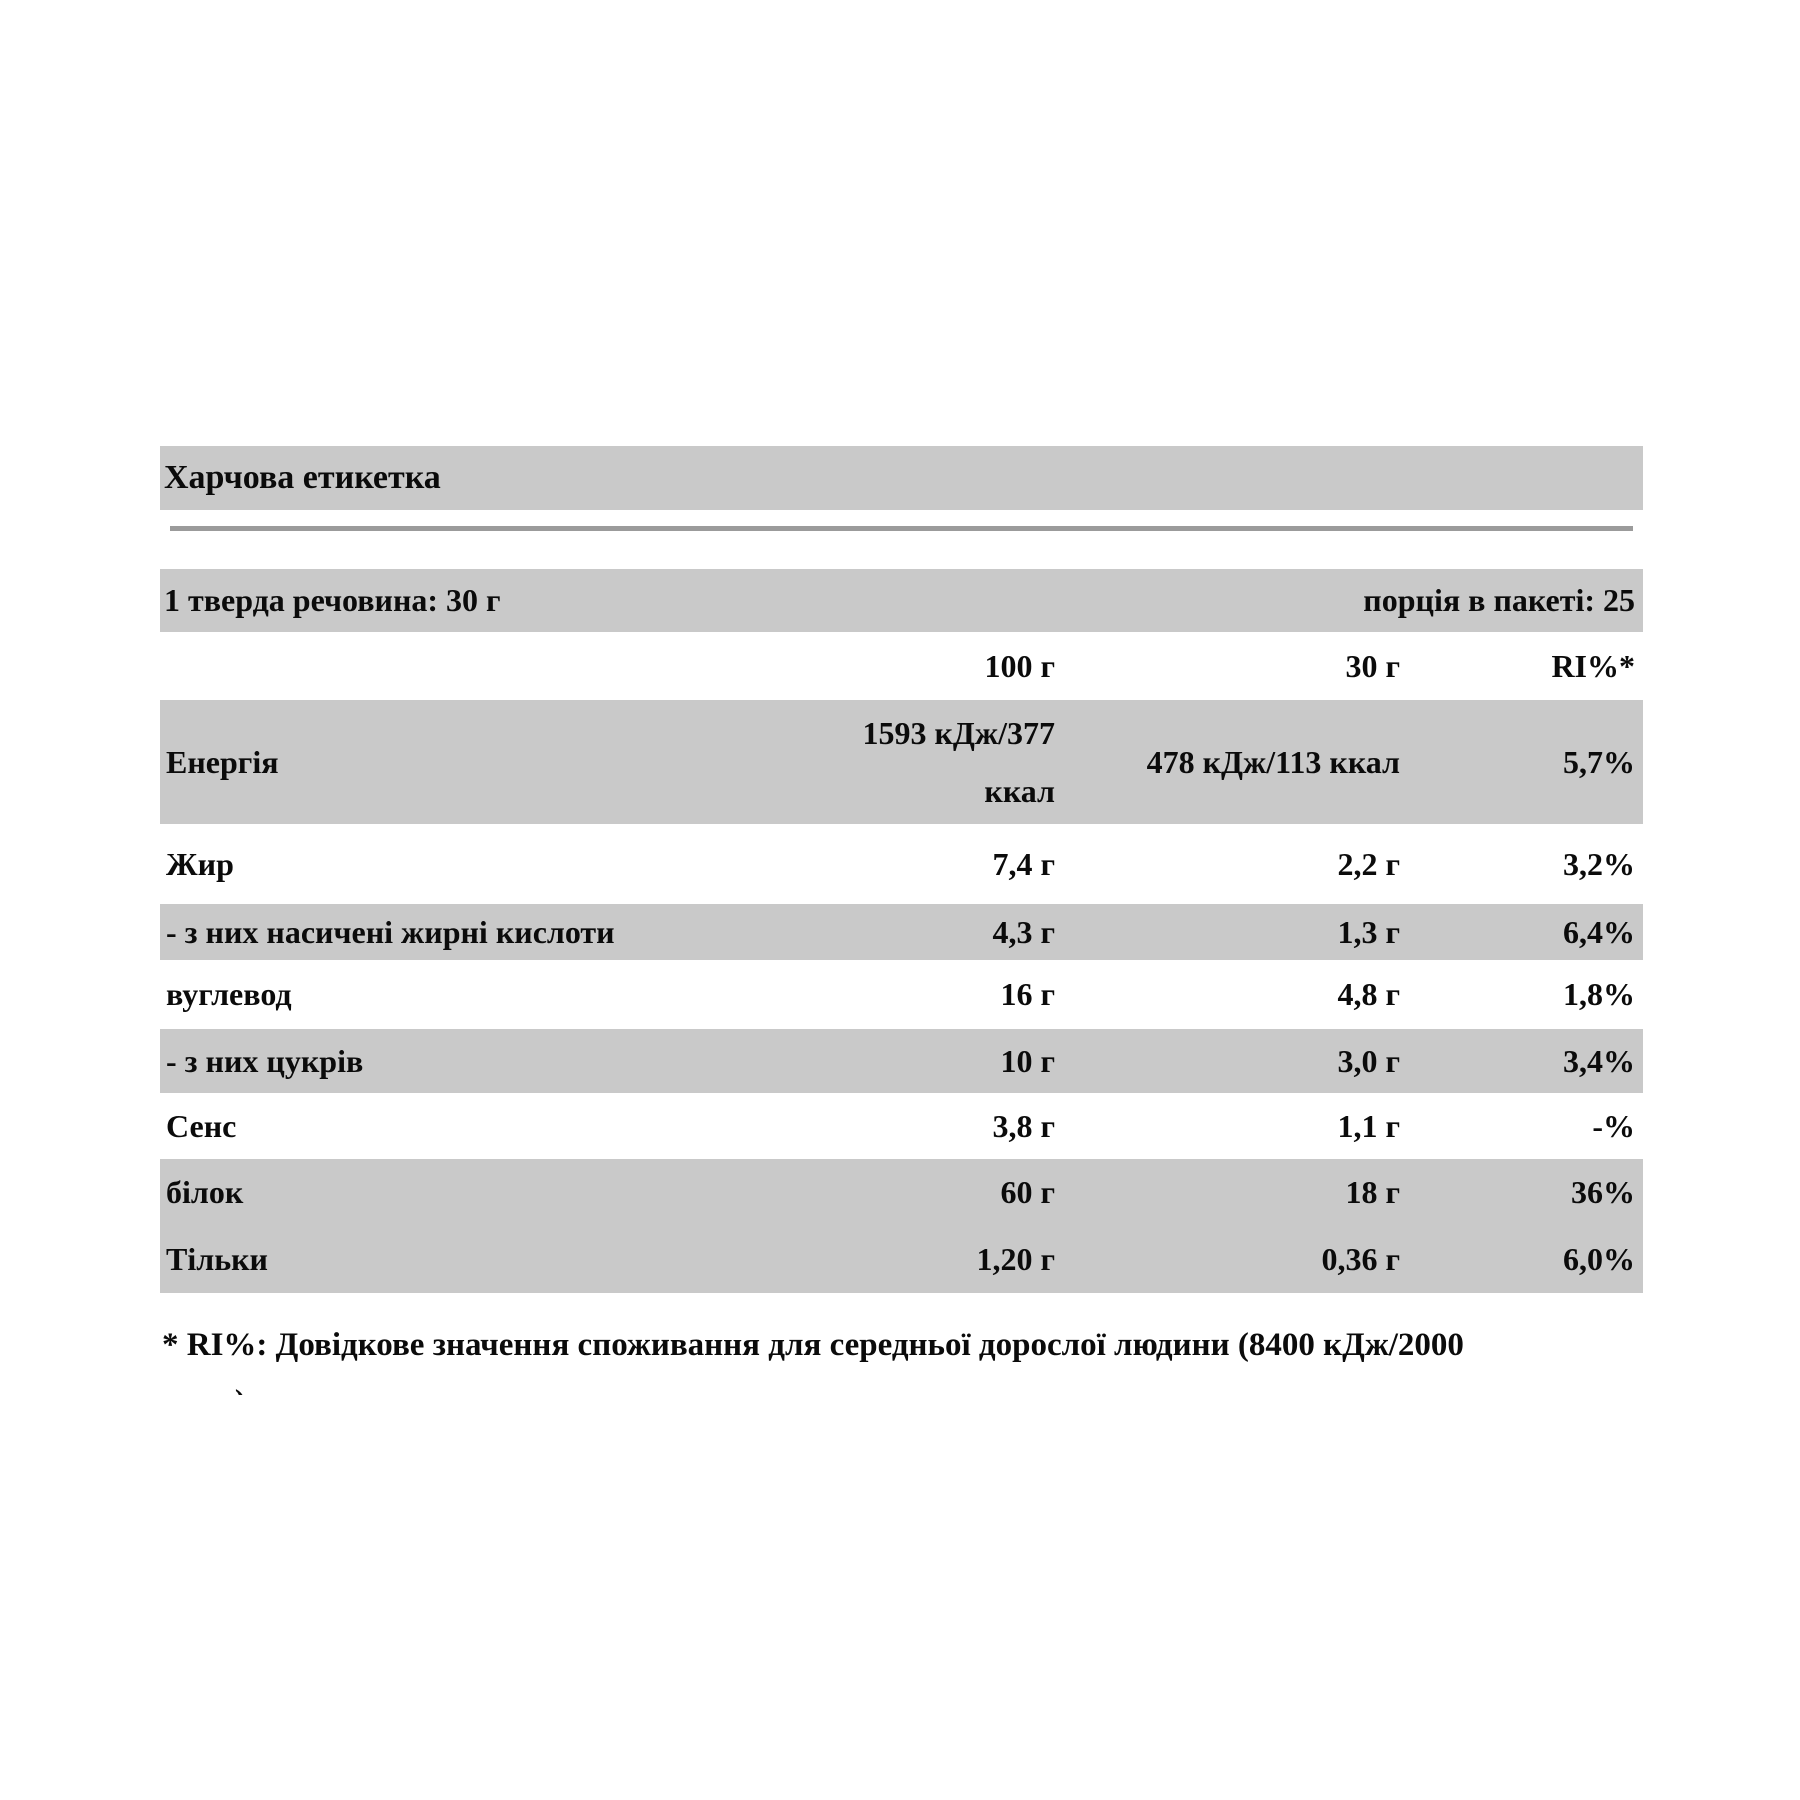  I want to click on row-value-30g: 0,36 г, so click(1360, 1259).